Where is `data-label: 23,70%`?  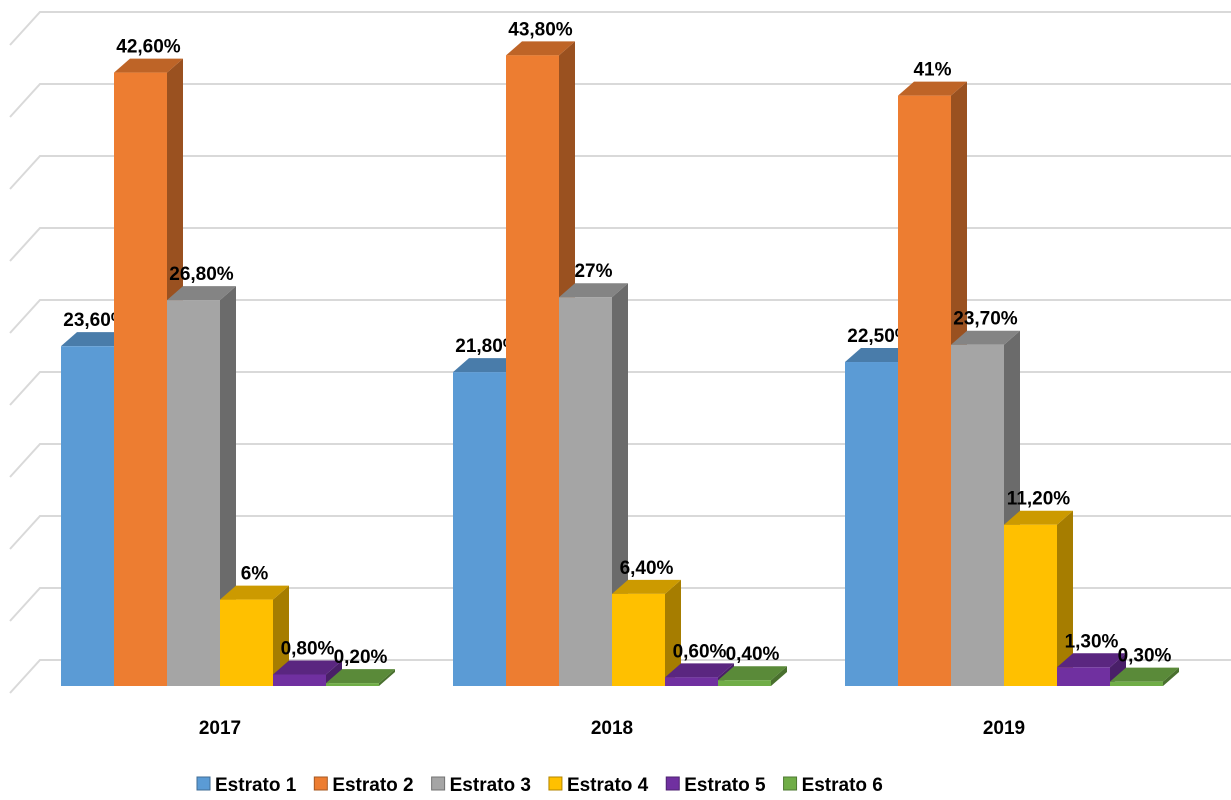
data-label: 23,70% is located at coordinates (985, 319).